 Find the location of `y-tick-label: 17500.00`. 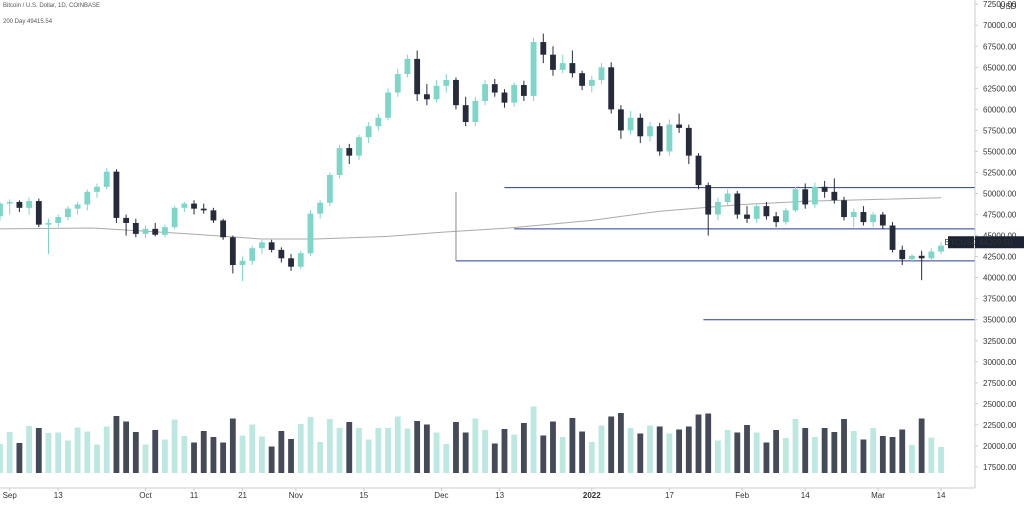

y-tick-label: 17500.00 is located at coordinates (1000, 467).